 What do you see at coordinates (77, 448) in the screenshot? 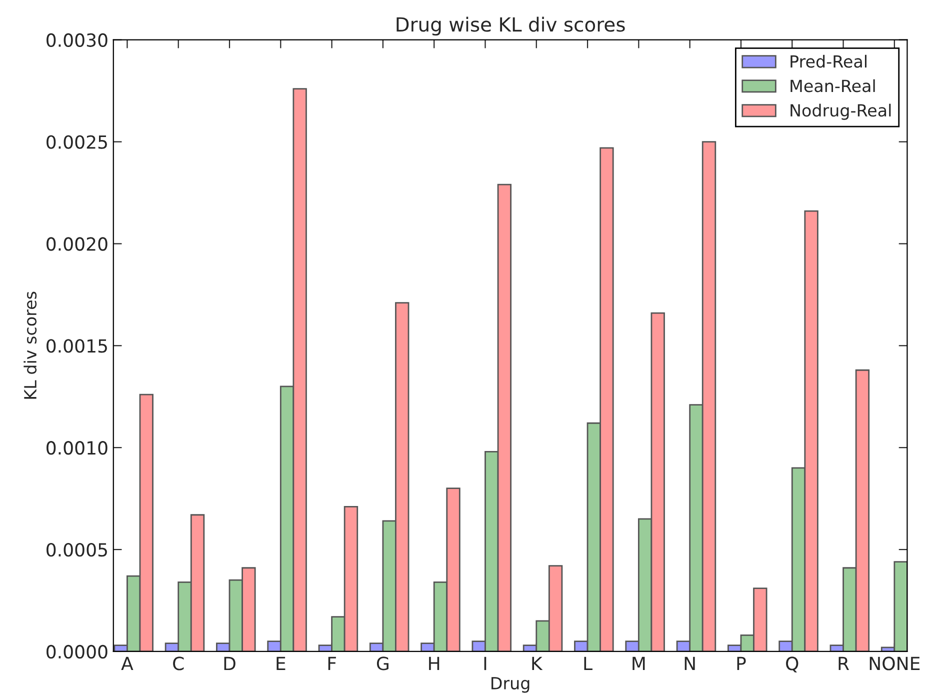
I see `y-tick-label: 0.0010` at bounding box center [77, 448].